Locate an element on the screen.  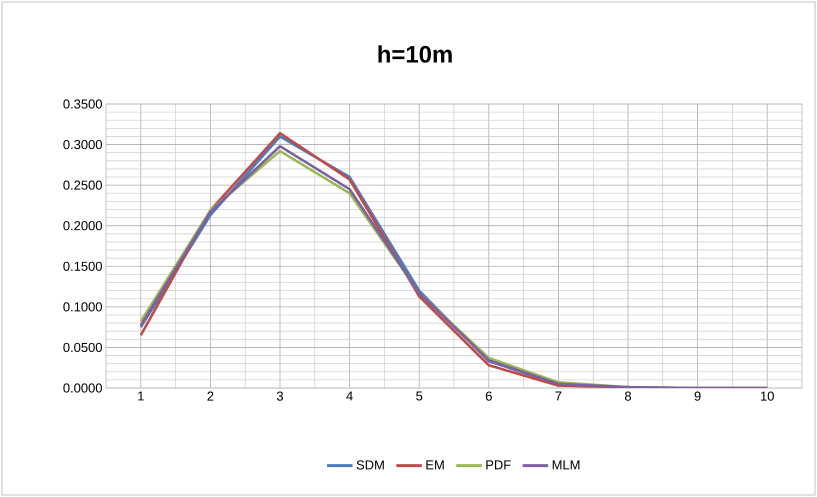
legend-label: EM is located at coordinates (435, 465).